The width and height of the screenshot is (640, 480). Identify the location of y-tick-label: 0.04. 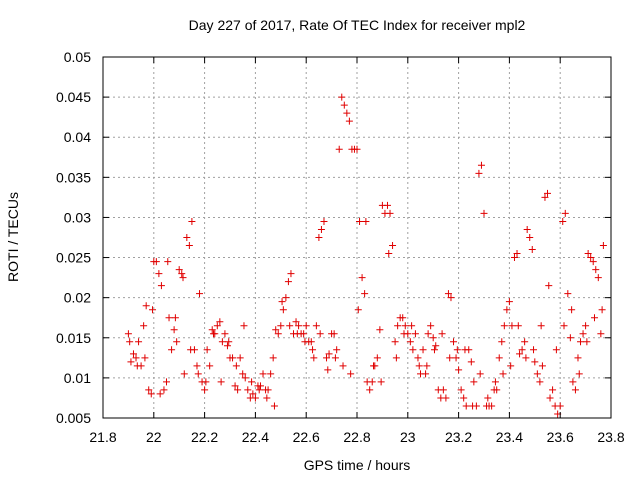
(77, 137).